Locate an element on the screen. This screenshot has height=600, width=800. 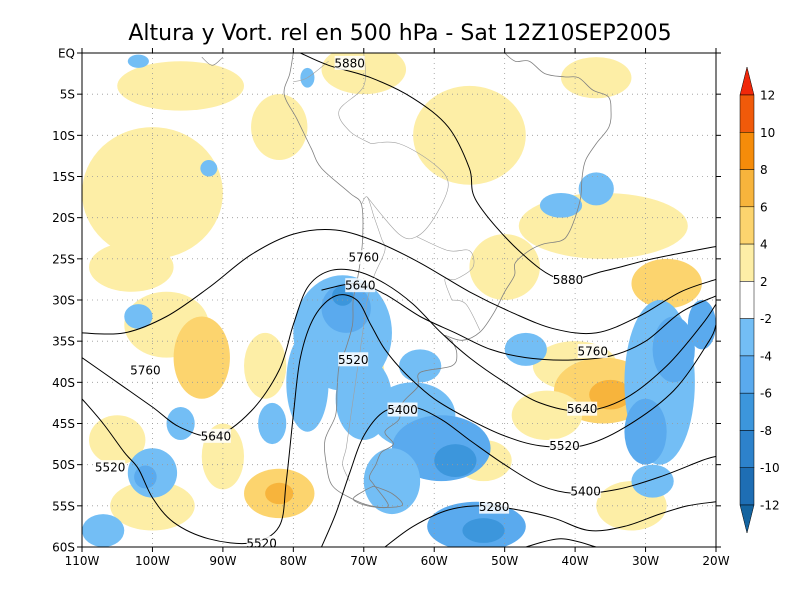
lat-tick-label: EQ is located at coordinates (66, 54).